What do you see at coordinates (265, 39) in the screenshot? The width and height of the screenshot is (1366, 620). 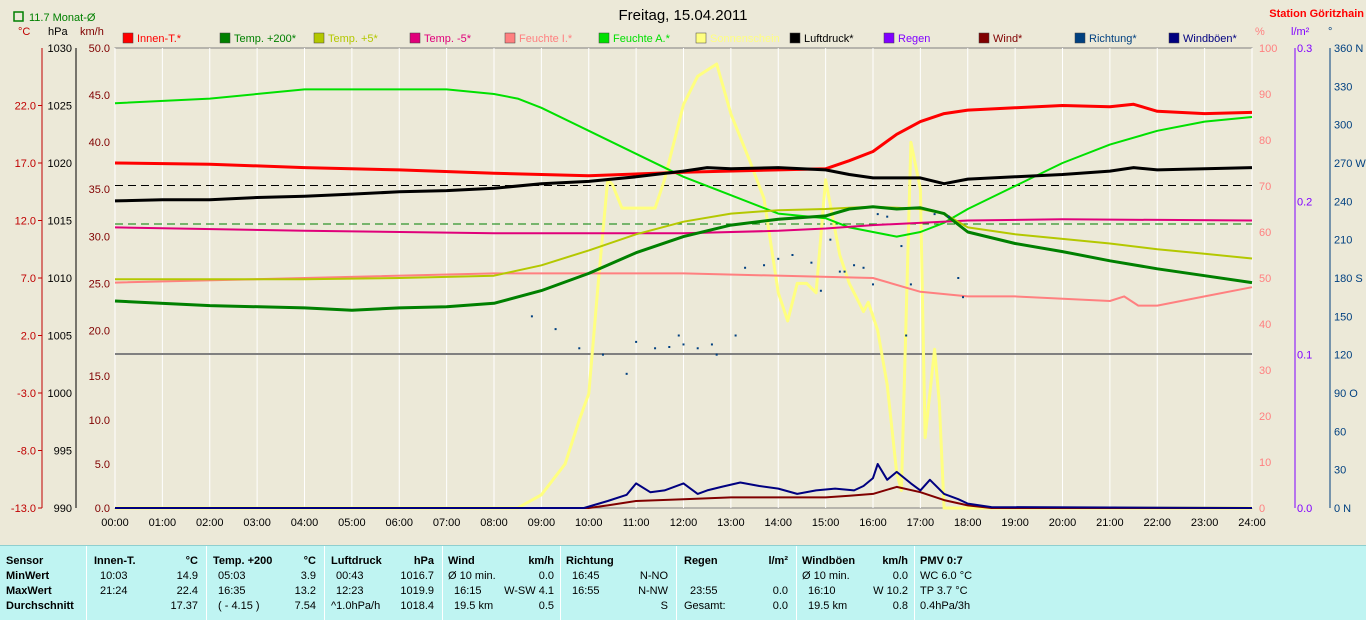 I see `legend-label: Temp. +200*` at bounding box center [265, 39].